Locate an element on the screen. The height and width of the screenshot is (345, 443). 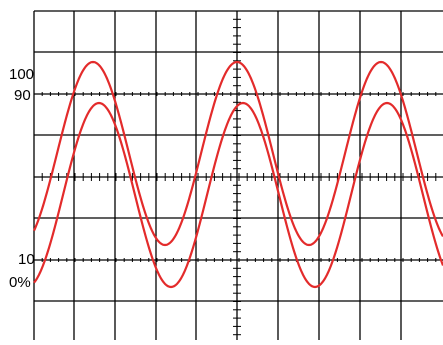
scale-label-90: 90 is located at coordinates (22, 95).